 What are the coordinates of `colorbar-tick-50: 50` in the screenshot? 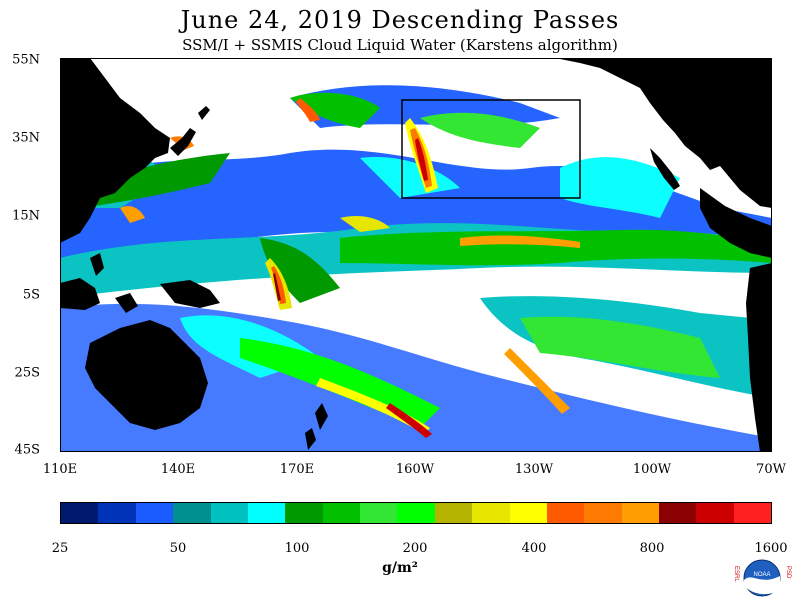 It's located at (178, 548).